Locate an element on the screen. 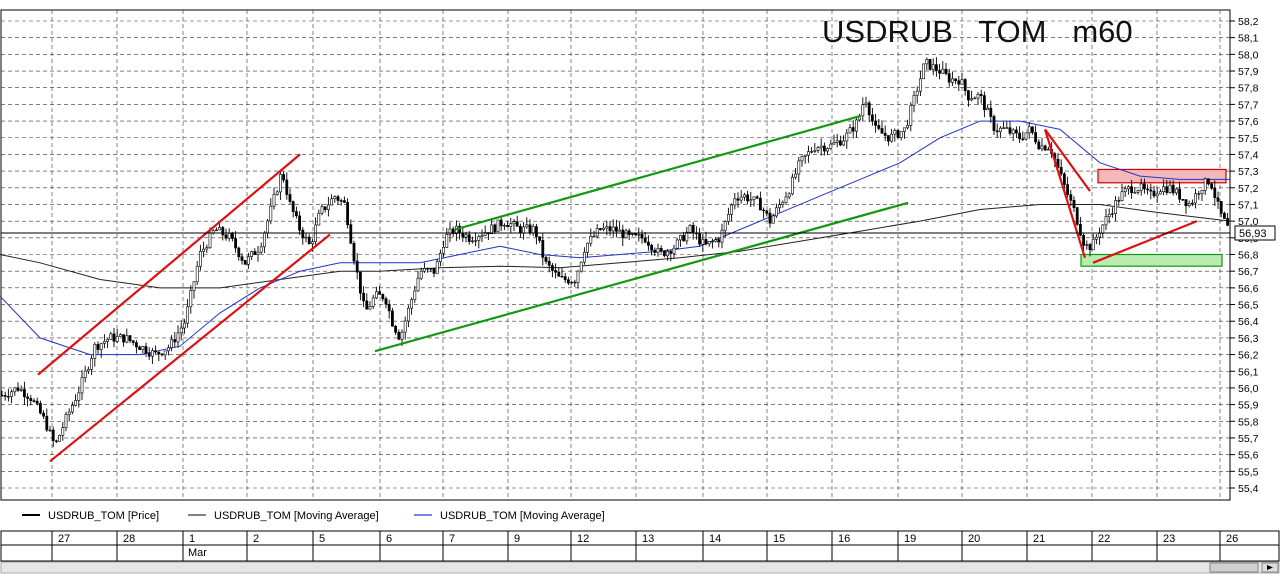 The width and height of the screenshot is (1280, 574). scrollbar-track is located at coordinates (640, 567).